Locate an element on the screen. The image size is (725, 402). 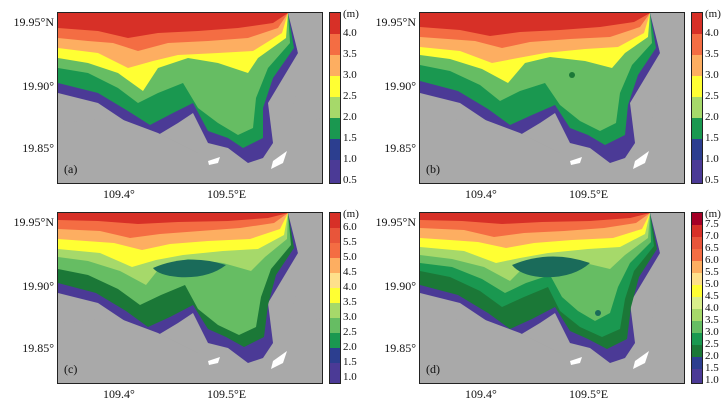
panel-label: (c) is located at coordinates (71, 369).